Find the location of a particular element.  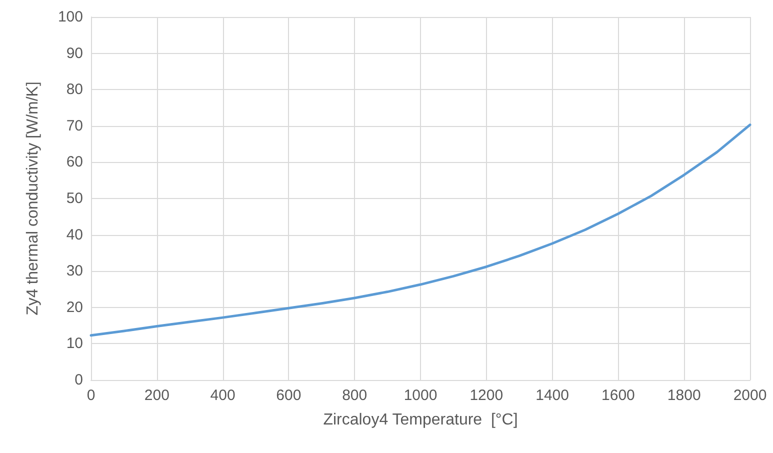

y-tick-label: 80 is located at coordinates (74, 89).